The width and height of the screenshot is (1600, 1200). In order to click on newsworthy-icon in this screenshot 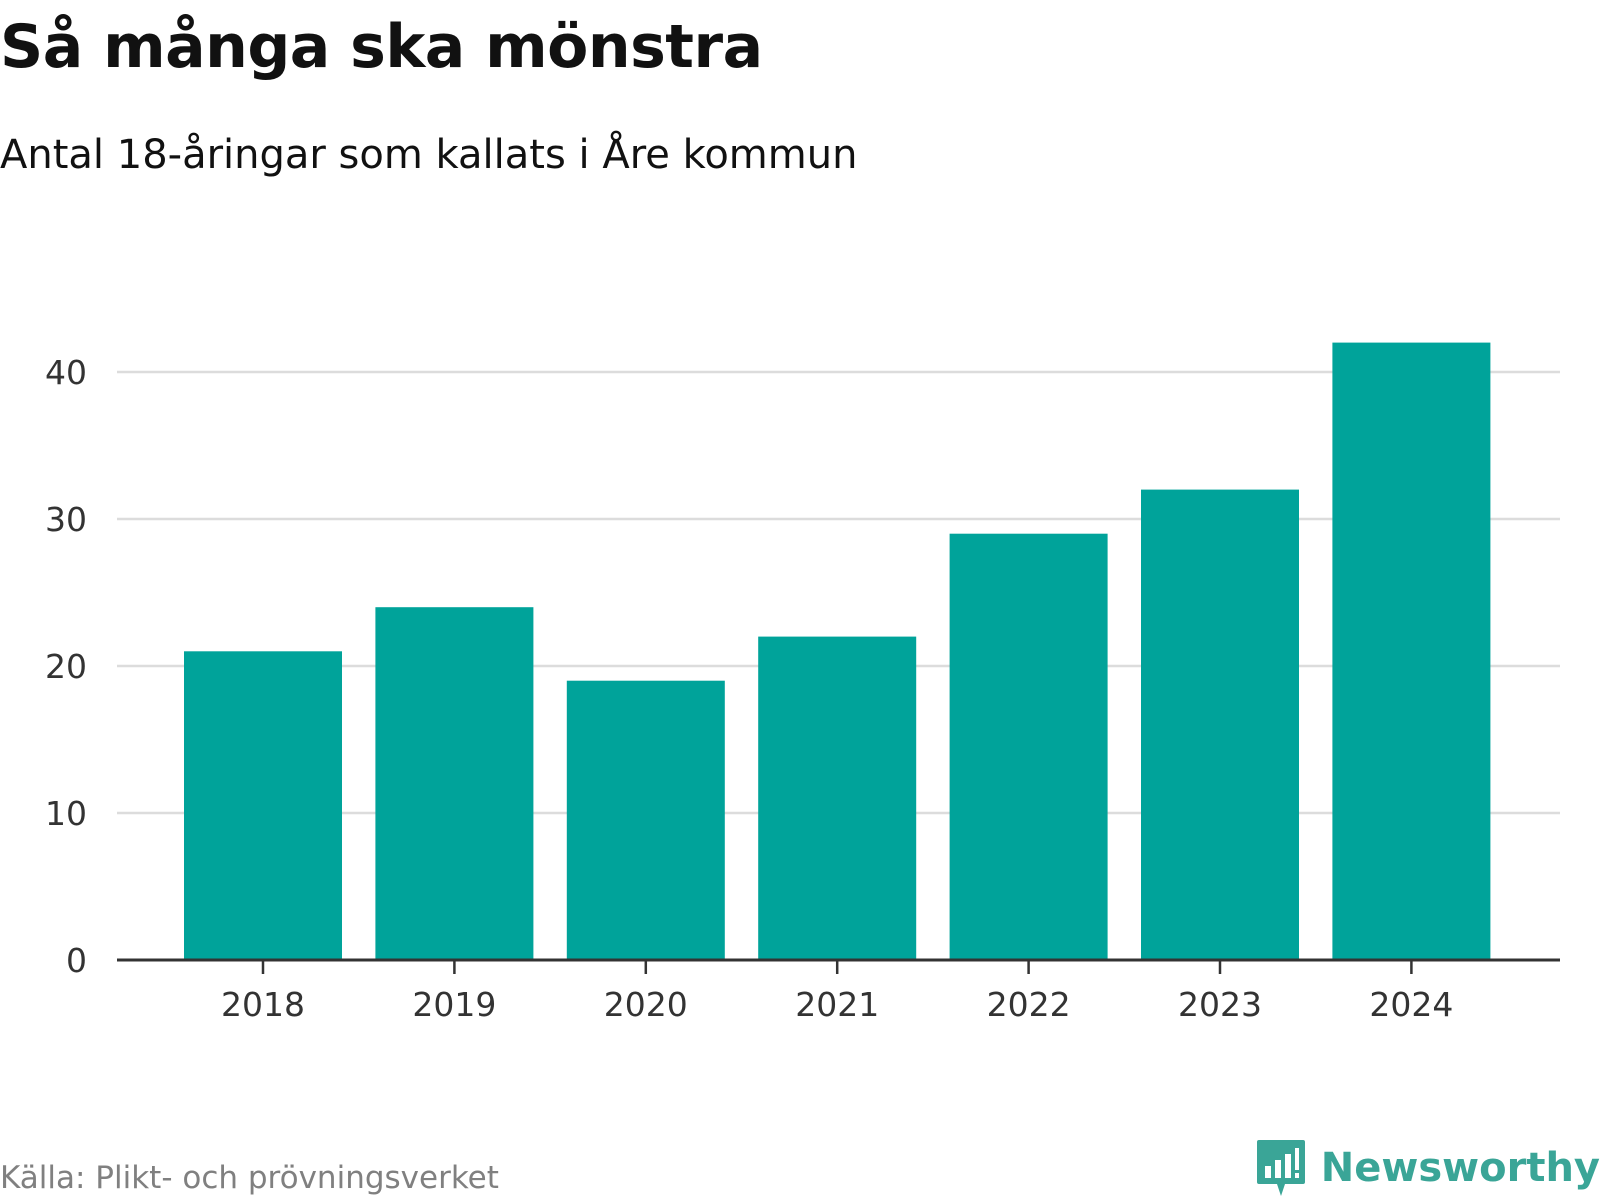, I will do `click(1280, 1168)`.